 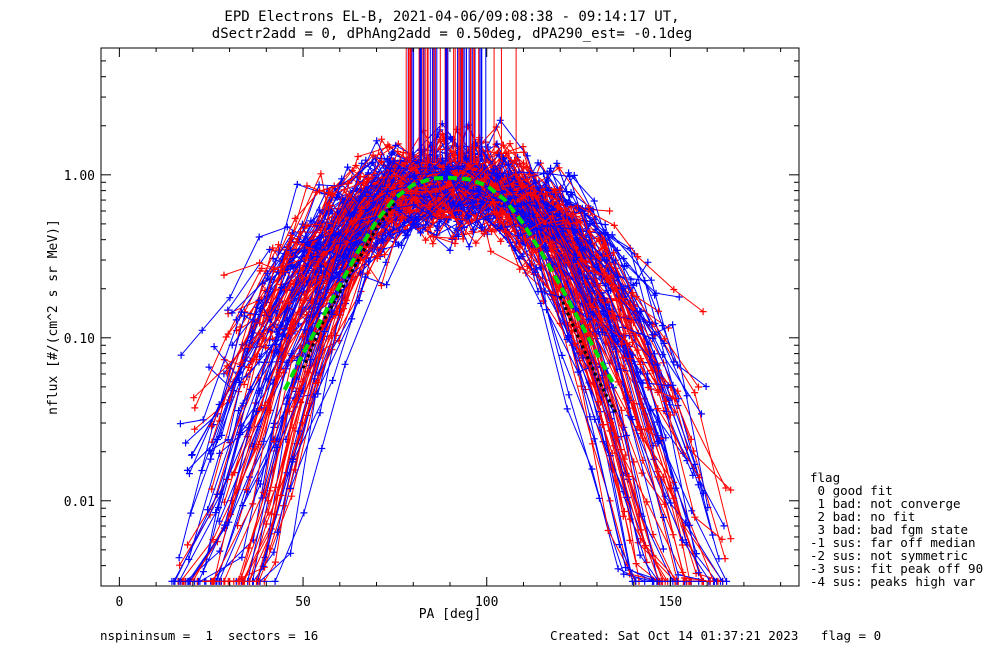 What do you see at coordinates (851, 490) in the screenshot?
I see `legend-entry: 0 good fit` at bounding box center [851, 490].